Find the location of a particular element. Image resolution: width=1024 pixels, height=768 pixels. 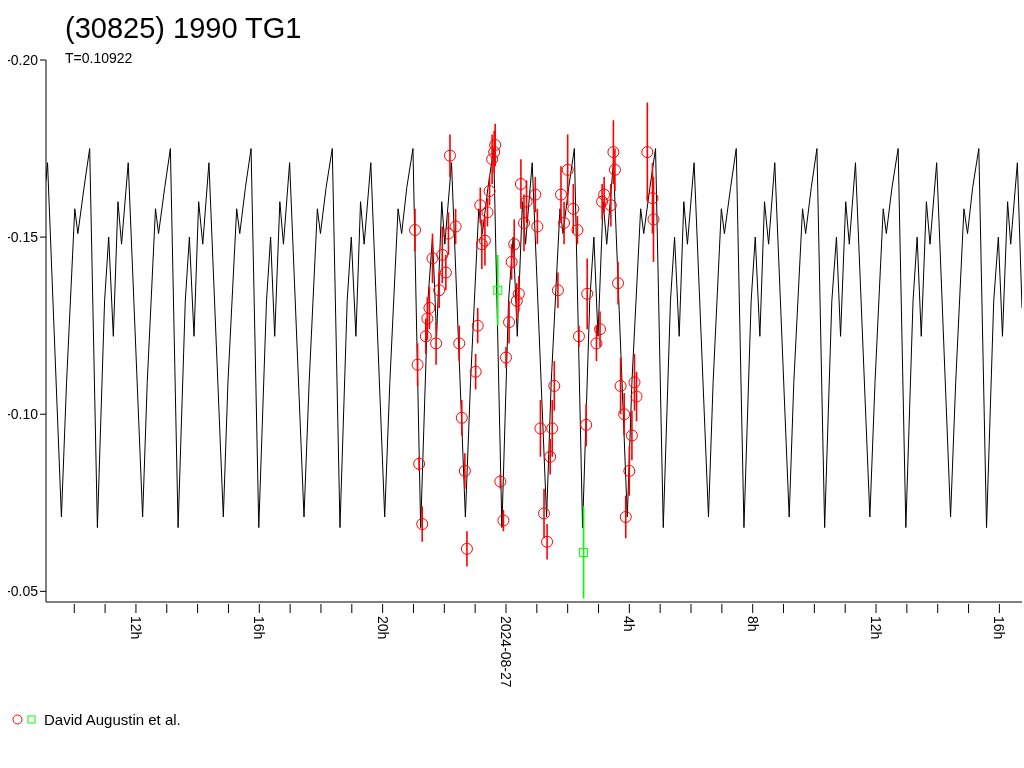

chart-subtitle: T=0.10922 is located at coordinates (99, 58).